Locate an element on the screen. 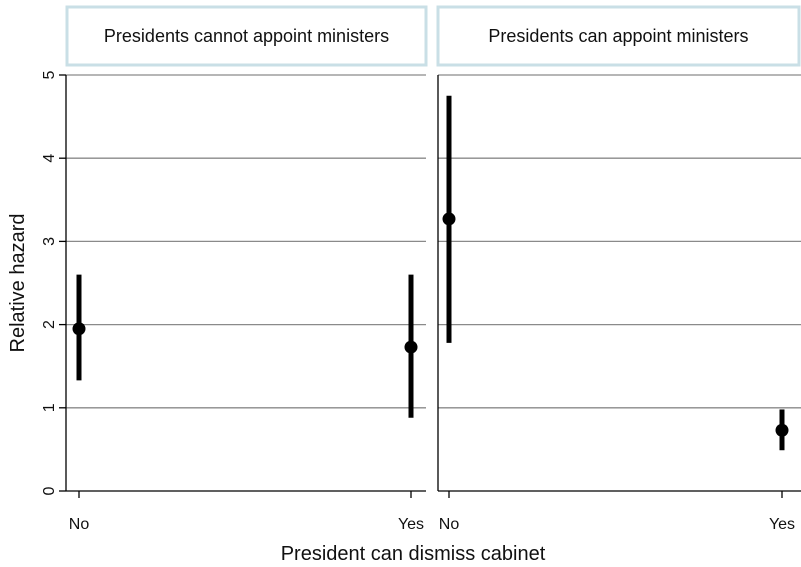 The width and height of the screenshot is (801, 567). x-axis-title: President can dismiss cabinet is located at coordinates (413, 554).